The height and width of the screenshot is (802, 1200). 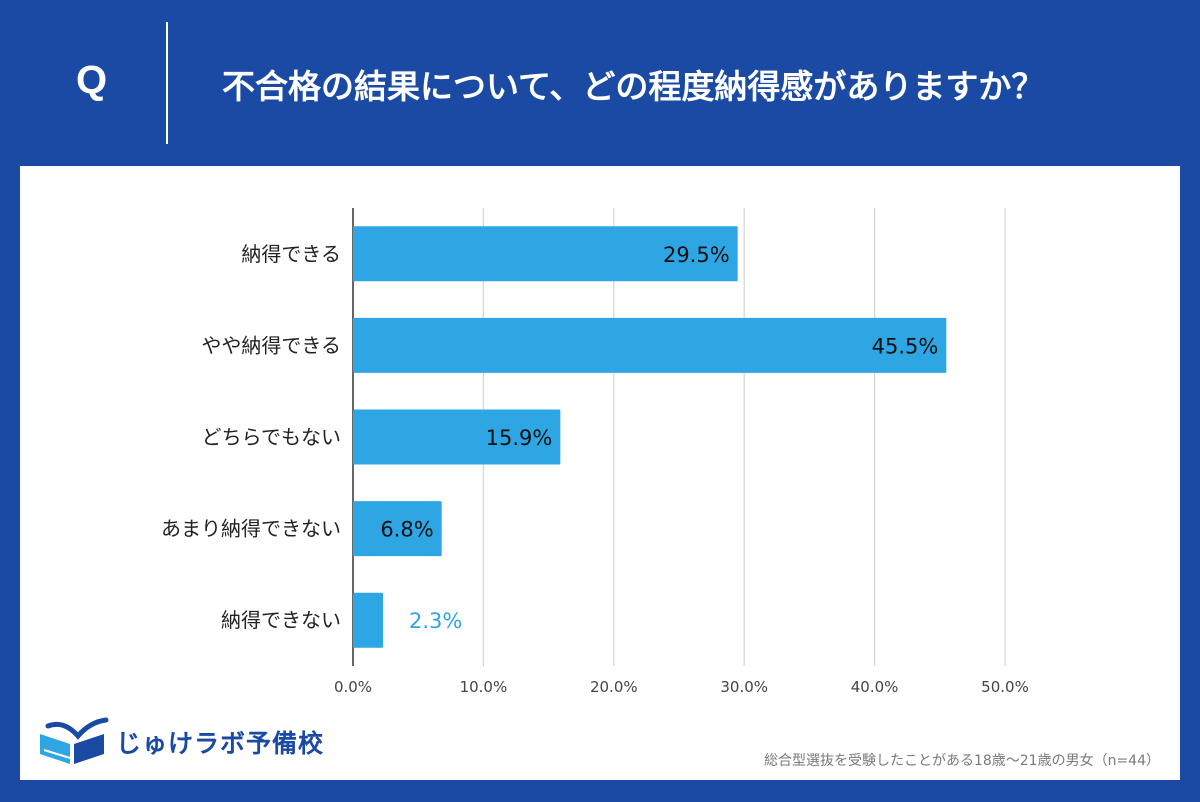 What do you see at coordinates (1005, 687) in the screenshot?
I see `x-tick-label: 50.0%` at bounding box center [1005, 687].